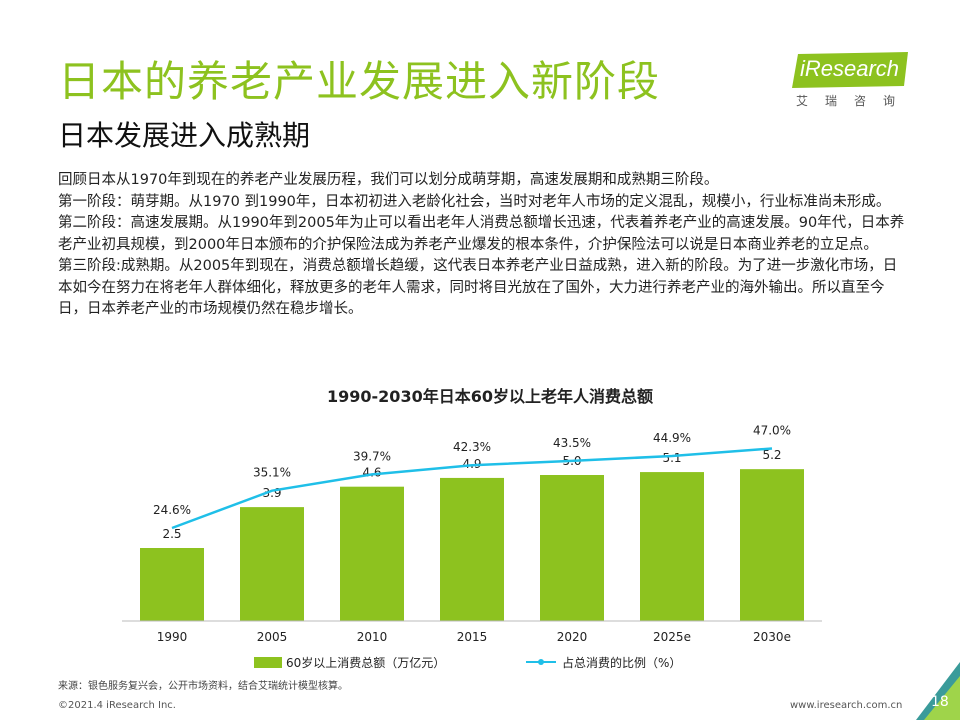  What do you see at coordinates (772, 545) in the screenshot?
I see `bar-2030e` at bounding box center [772, 545].